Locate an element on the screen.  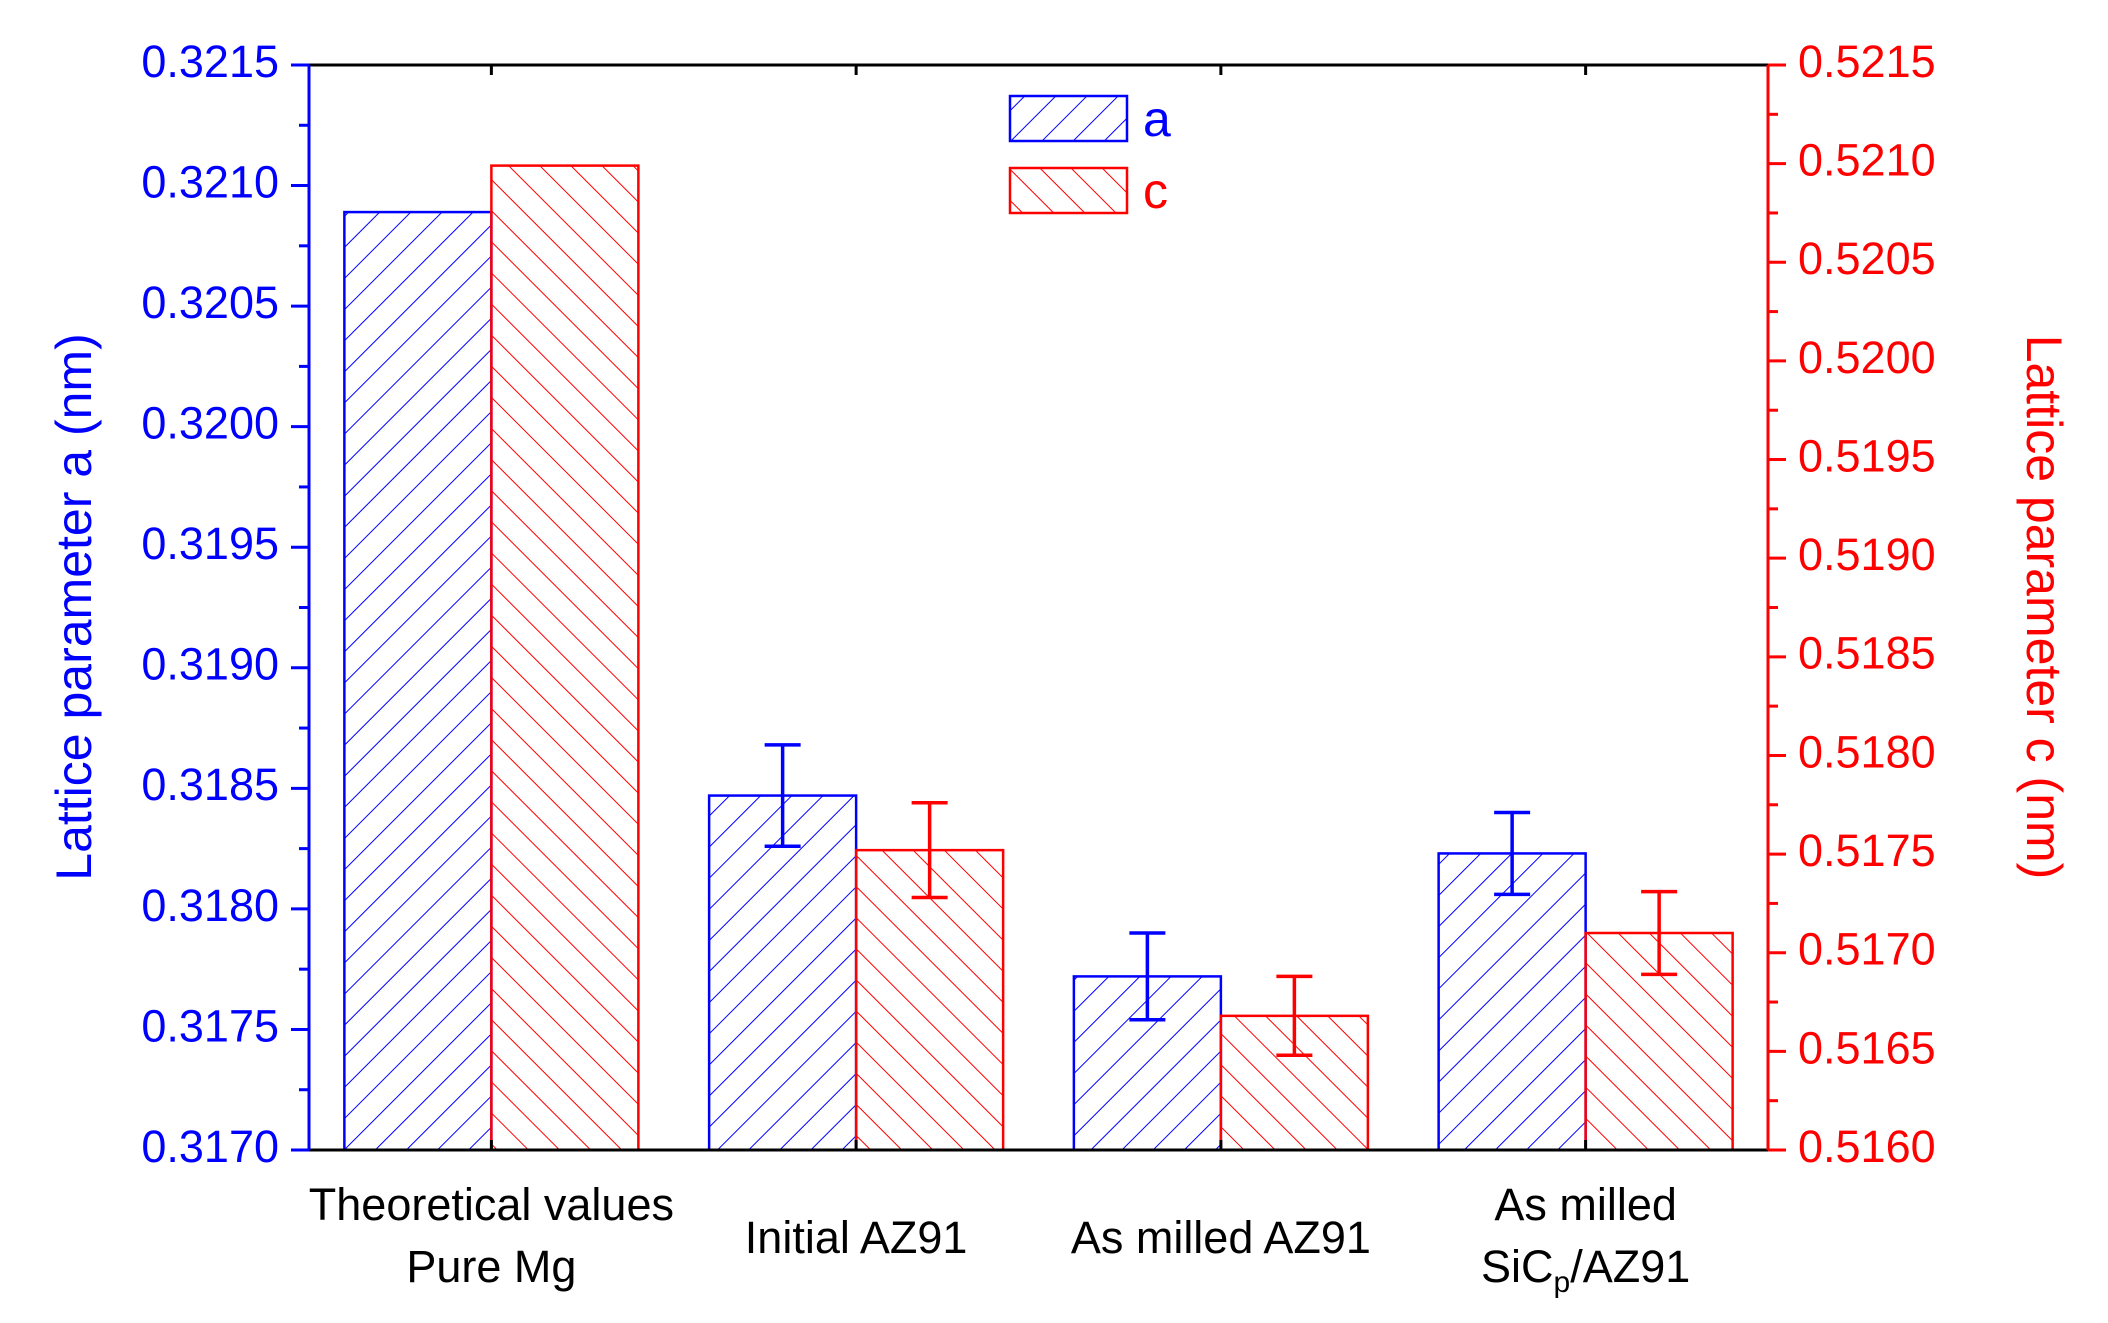
right-tick-label: 0.5175 is located at coordinates (1867, 850).